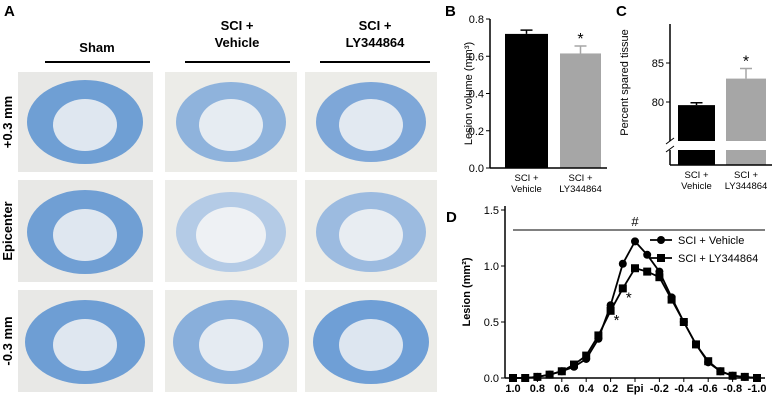 This screenshot has width=777, height=405. Describe the element at coordinates (491, 323) in the screenshot. I see `y-tick-label: 0.5` at that location.